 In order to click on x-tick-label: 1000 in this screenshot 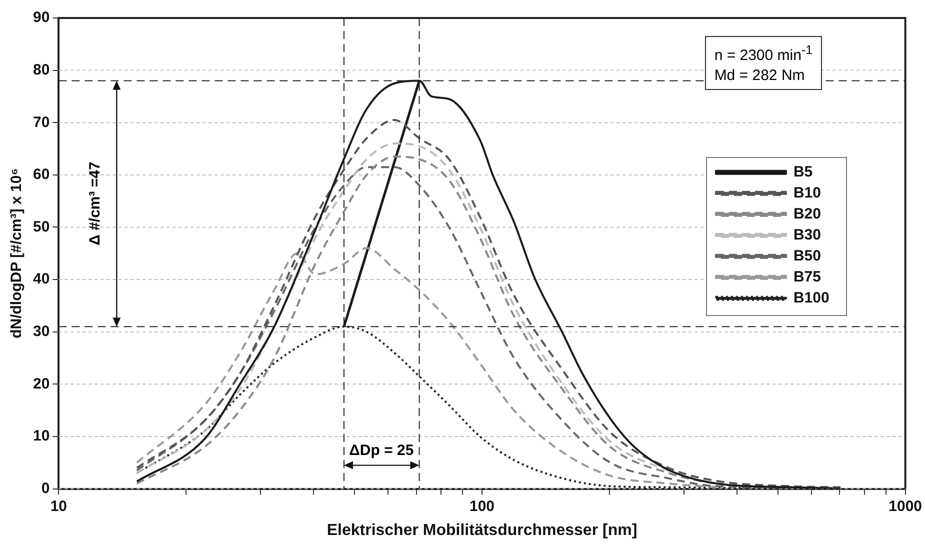, I will do `click(905, 506)`.